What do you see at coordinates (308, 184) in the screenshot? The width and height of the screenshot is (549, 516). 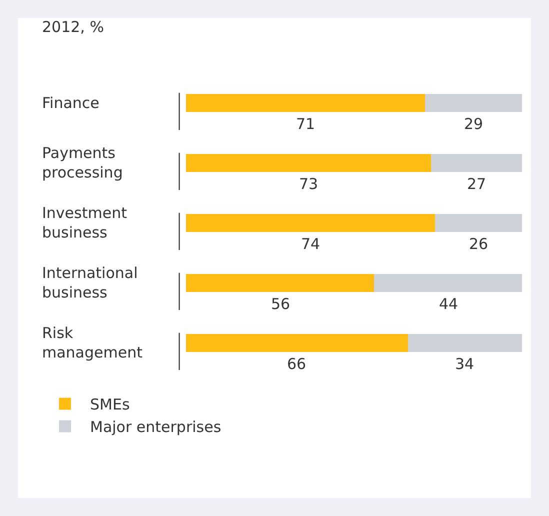 I see `data-label: 73` at bounding box center [308, 184].